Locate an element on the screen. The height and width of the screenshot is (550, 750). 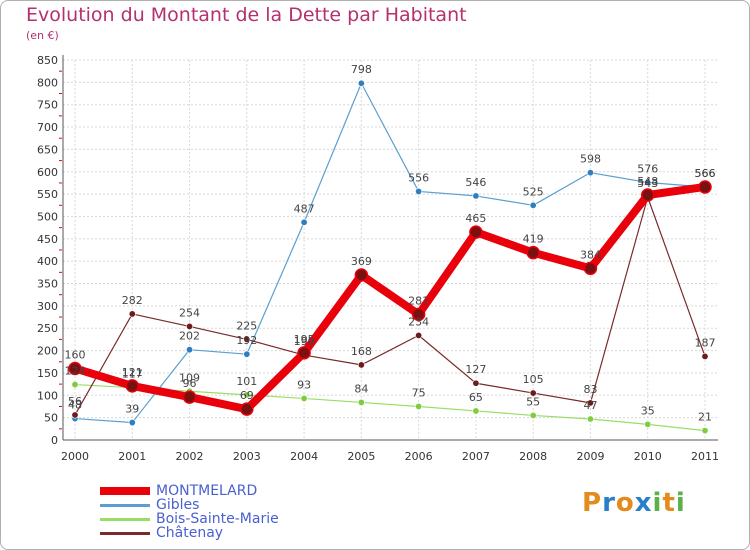
brand-letter: i is located at coordinates (680, 503).